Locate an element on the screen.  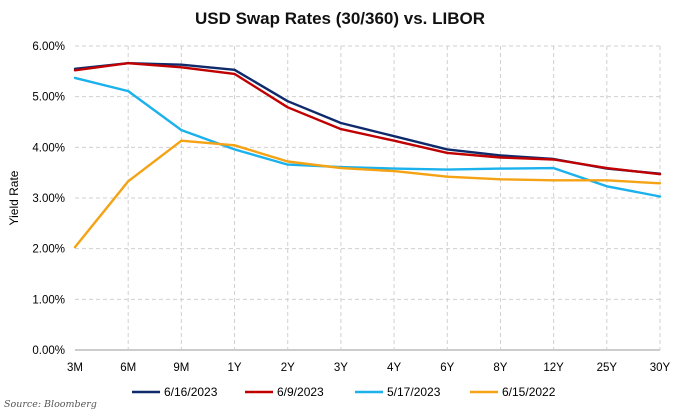
y-axis-title: Yield Rate is located at coordinates (14, 197).